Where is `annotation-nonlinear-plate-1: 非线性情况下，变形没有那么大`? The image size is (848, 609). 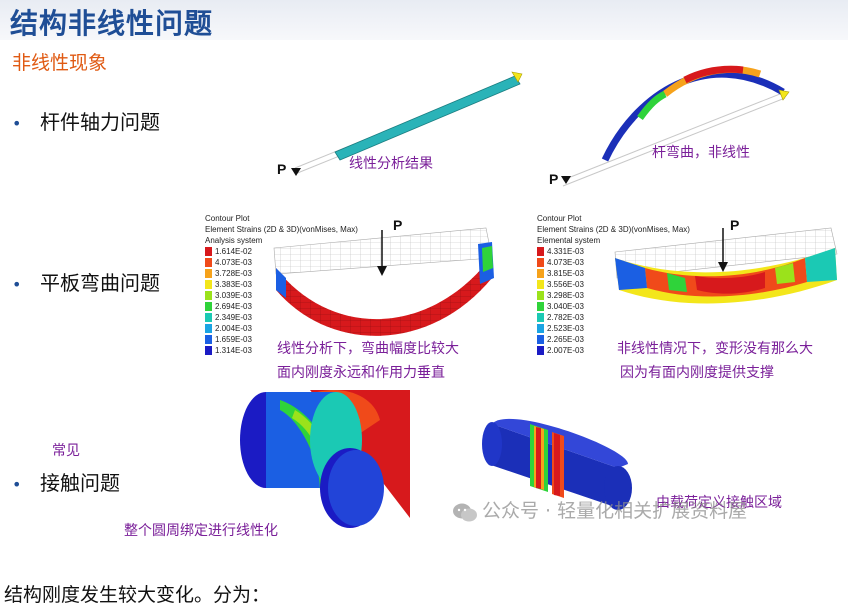
annotation-nonlinear-plate-1: 非线性情况下，变形没有那么大 is located at coordinates (715, 349).